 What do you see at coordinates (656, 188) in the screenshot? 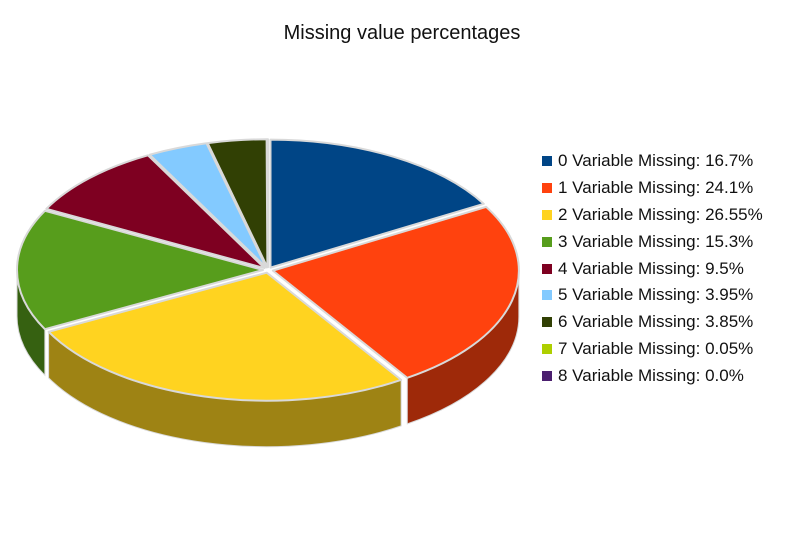
I see `legend-label-1: 1 Variable Missing: 24.1%` at bounding box center [656, 188].